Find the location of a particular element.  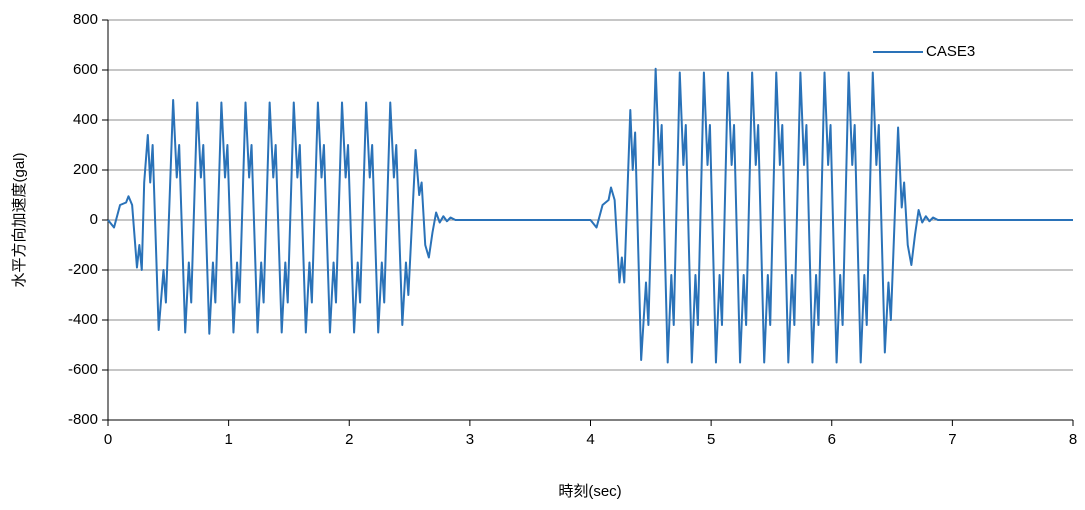

y-tick-label: 0 is located at coordinates (94, 219).